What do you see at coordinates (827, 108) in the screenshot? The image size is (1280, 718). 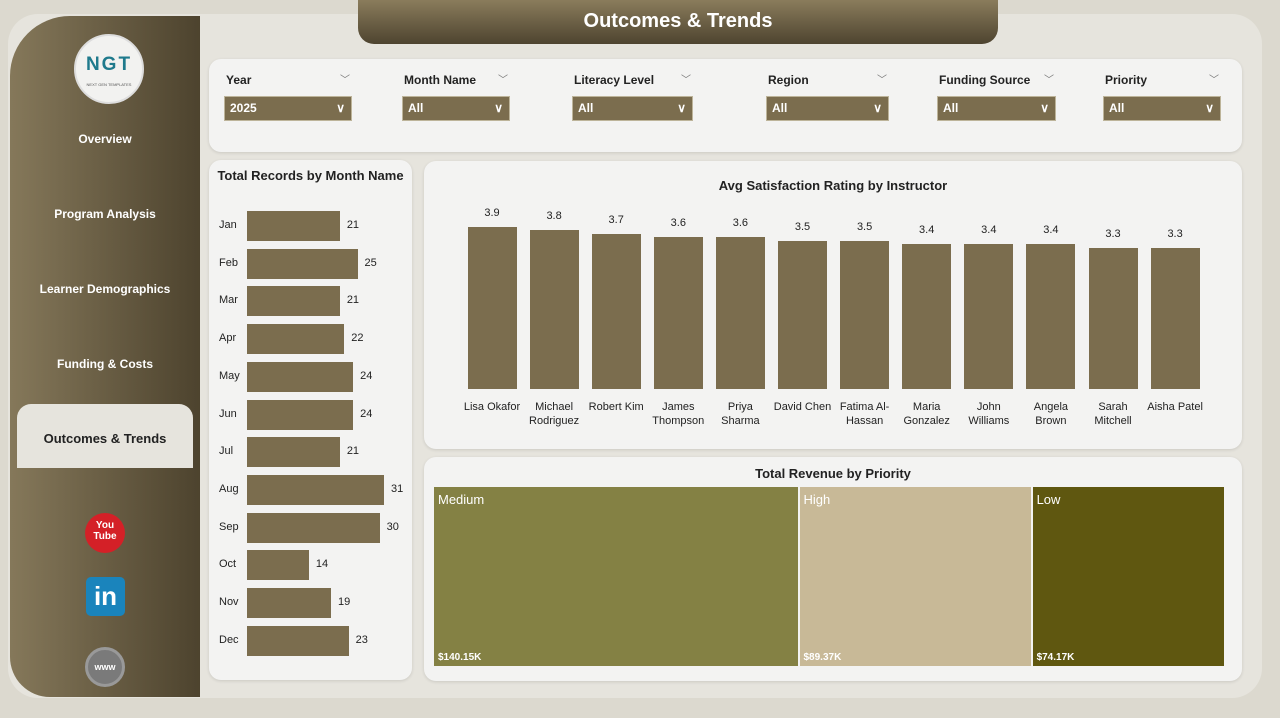 I see `filter-region-dropdown: All ∨` at bounding box center [827, 108].